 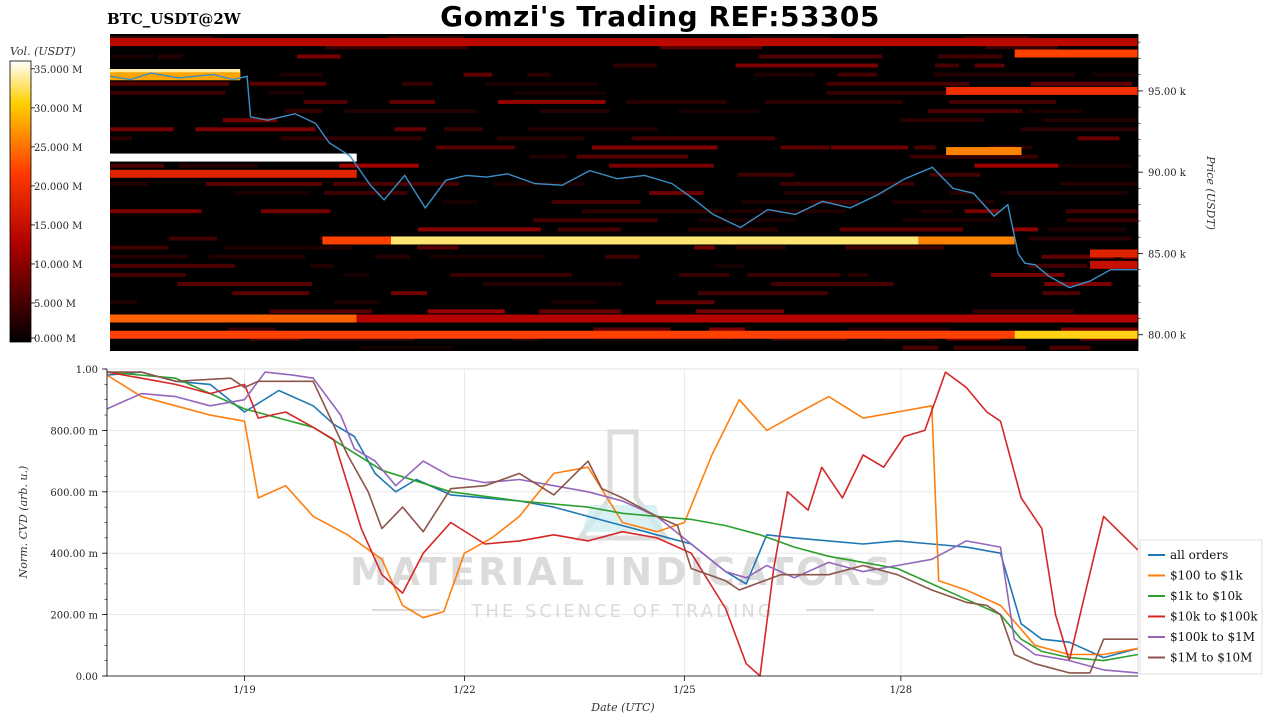 What do you see at coordinates (622, 611) in the screenshot?
I see `watermark-tagline: THE SCIENCE OF TRADING` at bounding box center [622, 611].